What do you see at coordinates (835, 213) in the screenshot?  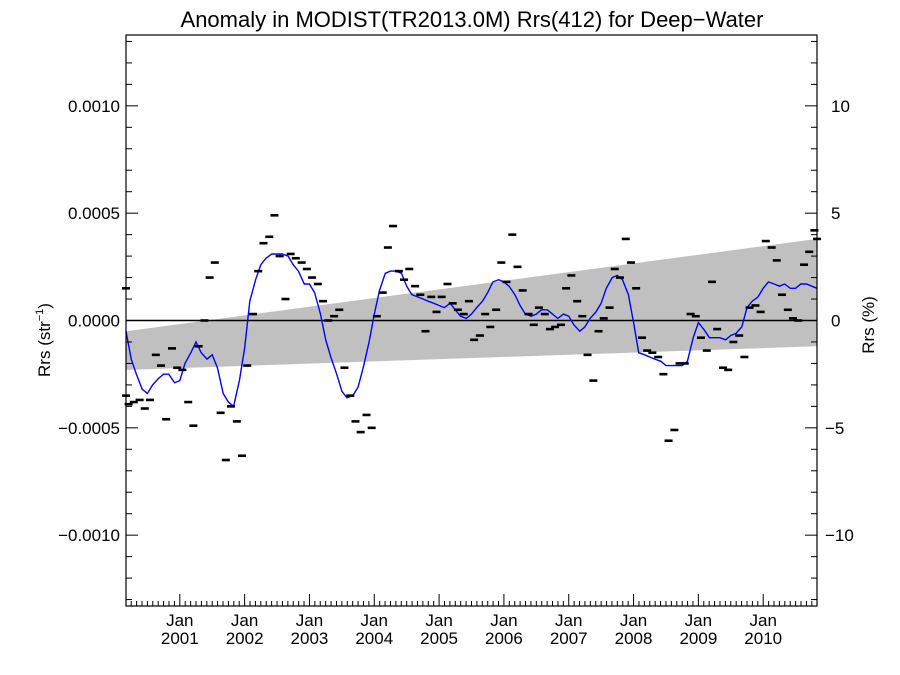 I see `y-tick-label-right: 5` at bounding box center [835, 213].